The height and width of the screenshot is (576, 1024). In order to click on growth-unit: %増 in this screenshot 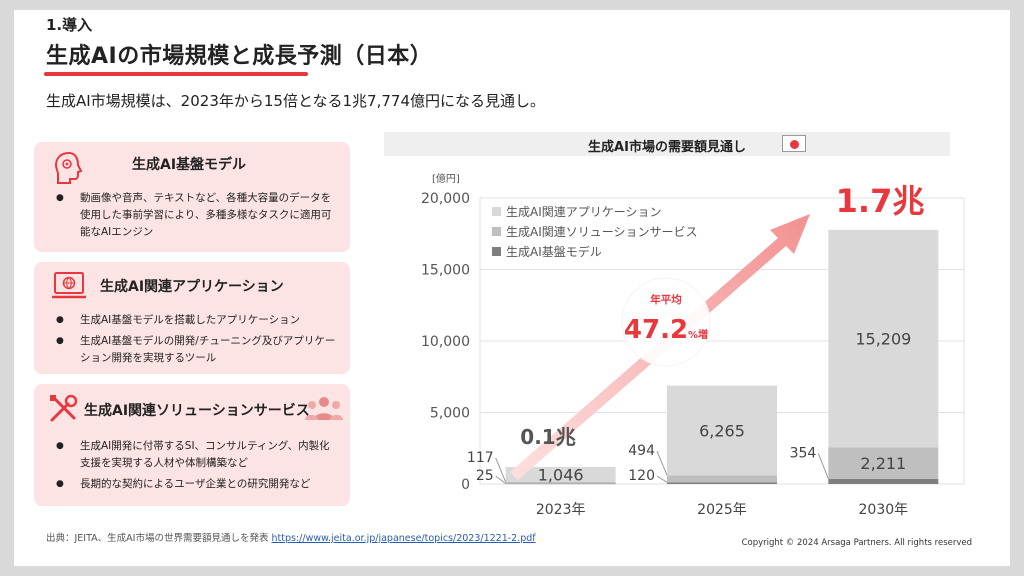, I will do `click(698, 334)`.